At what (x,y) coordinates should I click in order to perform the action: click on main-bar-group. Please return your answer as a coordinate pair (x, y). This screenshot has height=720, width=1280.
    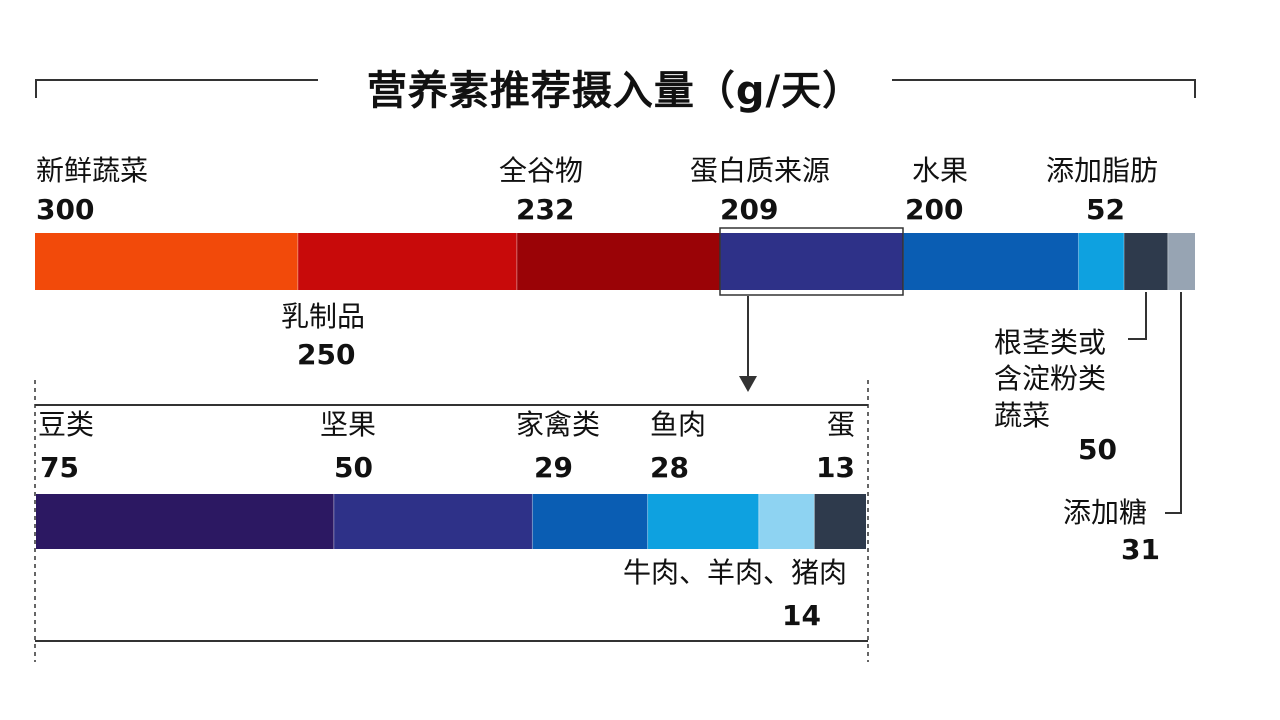
    Looking at the image, I should click on (615, 261).